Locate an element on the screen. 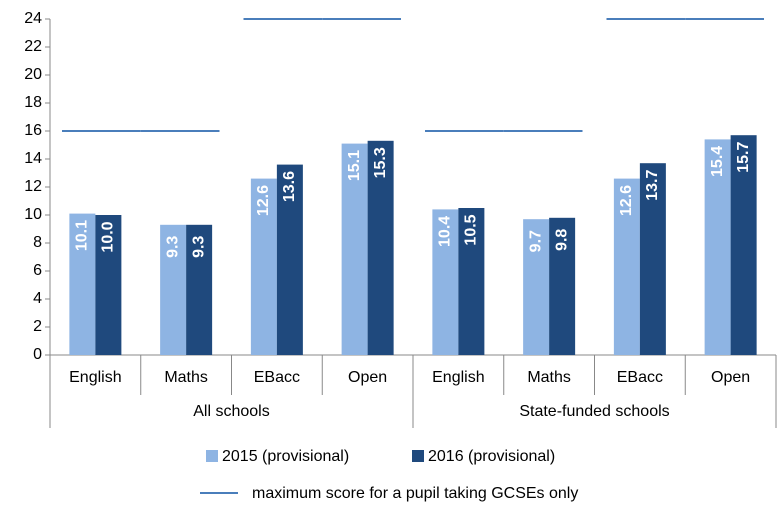  y-tick-label: 2 is located at coordinates (37, 326).